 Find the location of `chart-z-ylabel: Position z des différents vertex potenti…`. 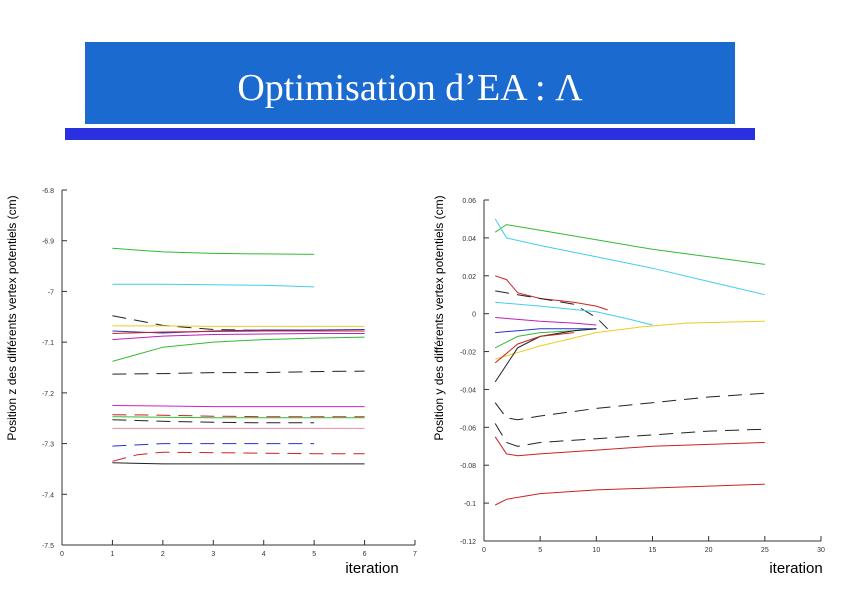

chart-z-ylabel: Position z des différents vertex potenti… is located at coordinates (12, 317).